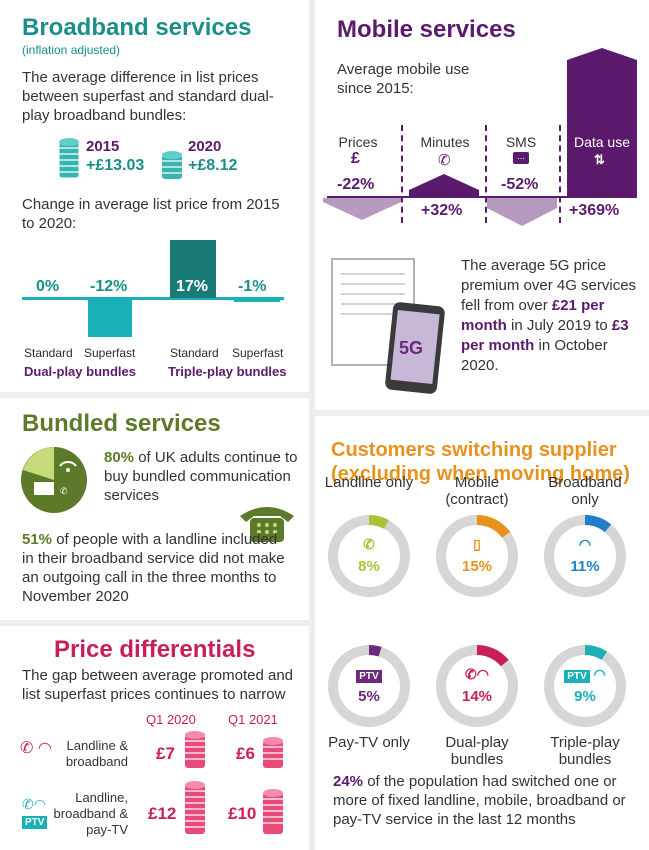  Describe the element at coordinates (585, 544) in the screenshot. I see `wifi-icon: ◠` at that location.